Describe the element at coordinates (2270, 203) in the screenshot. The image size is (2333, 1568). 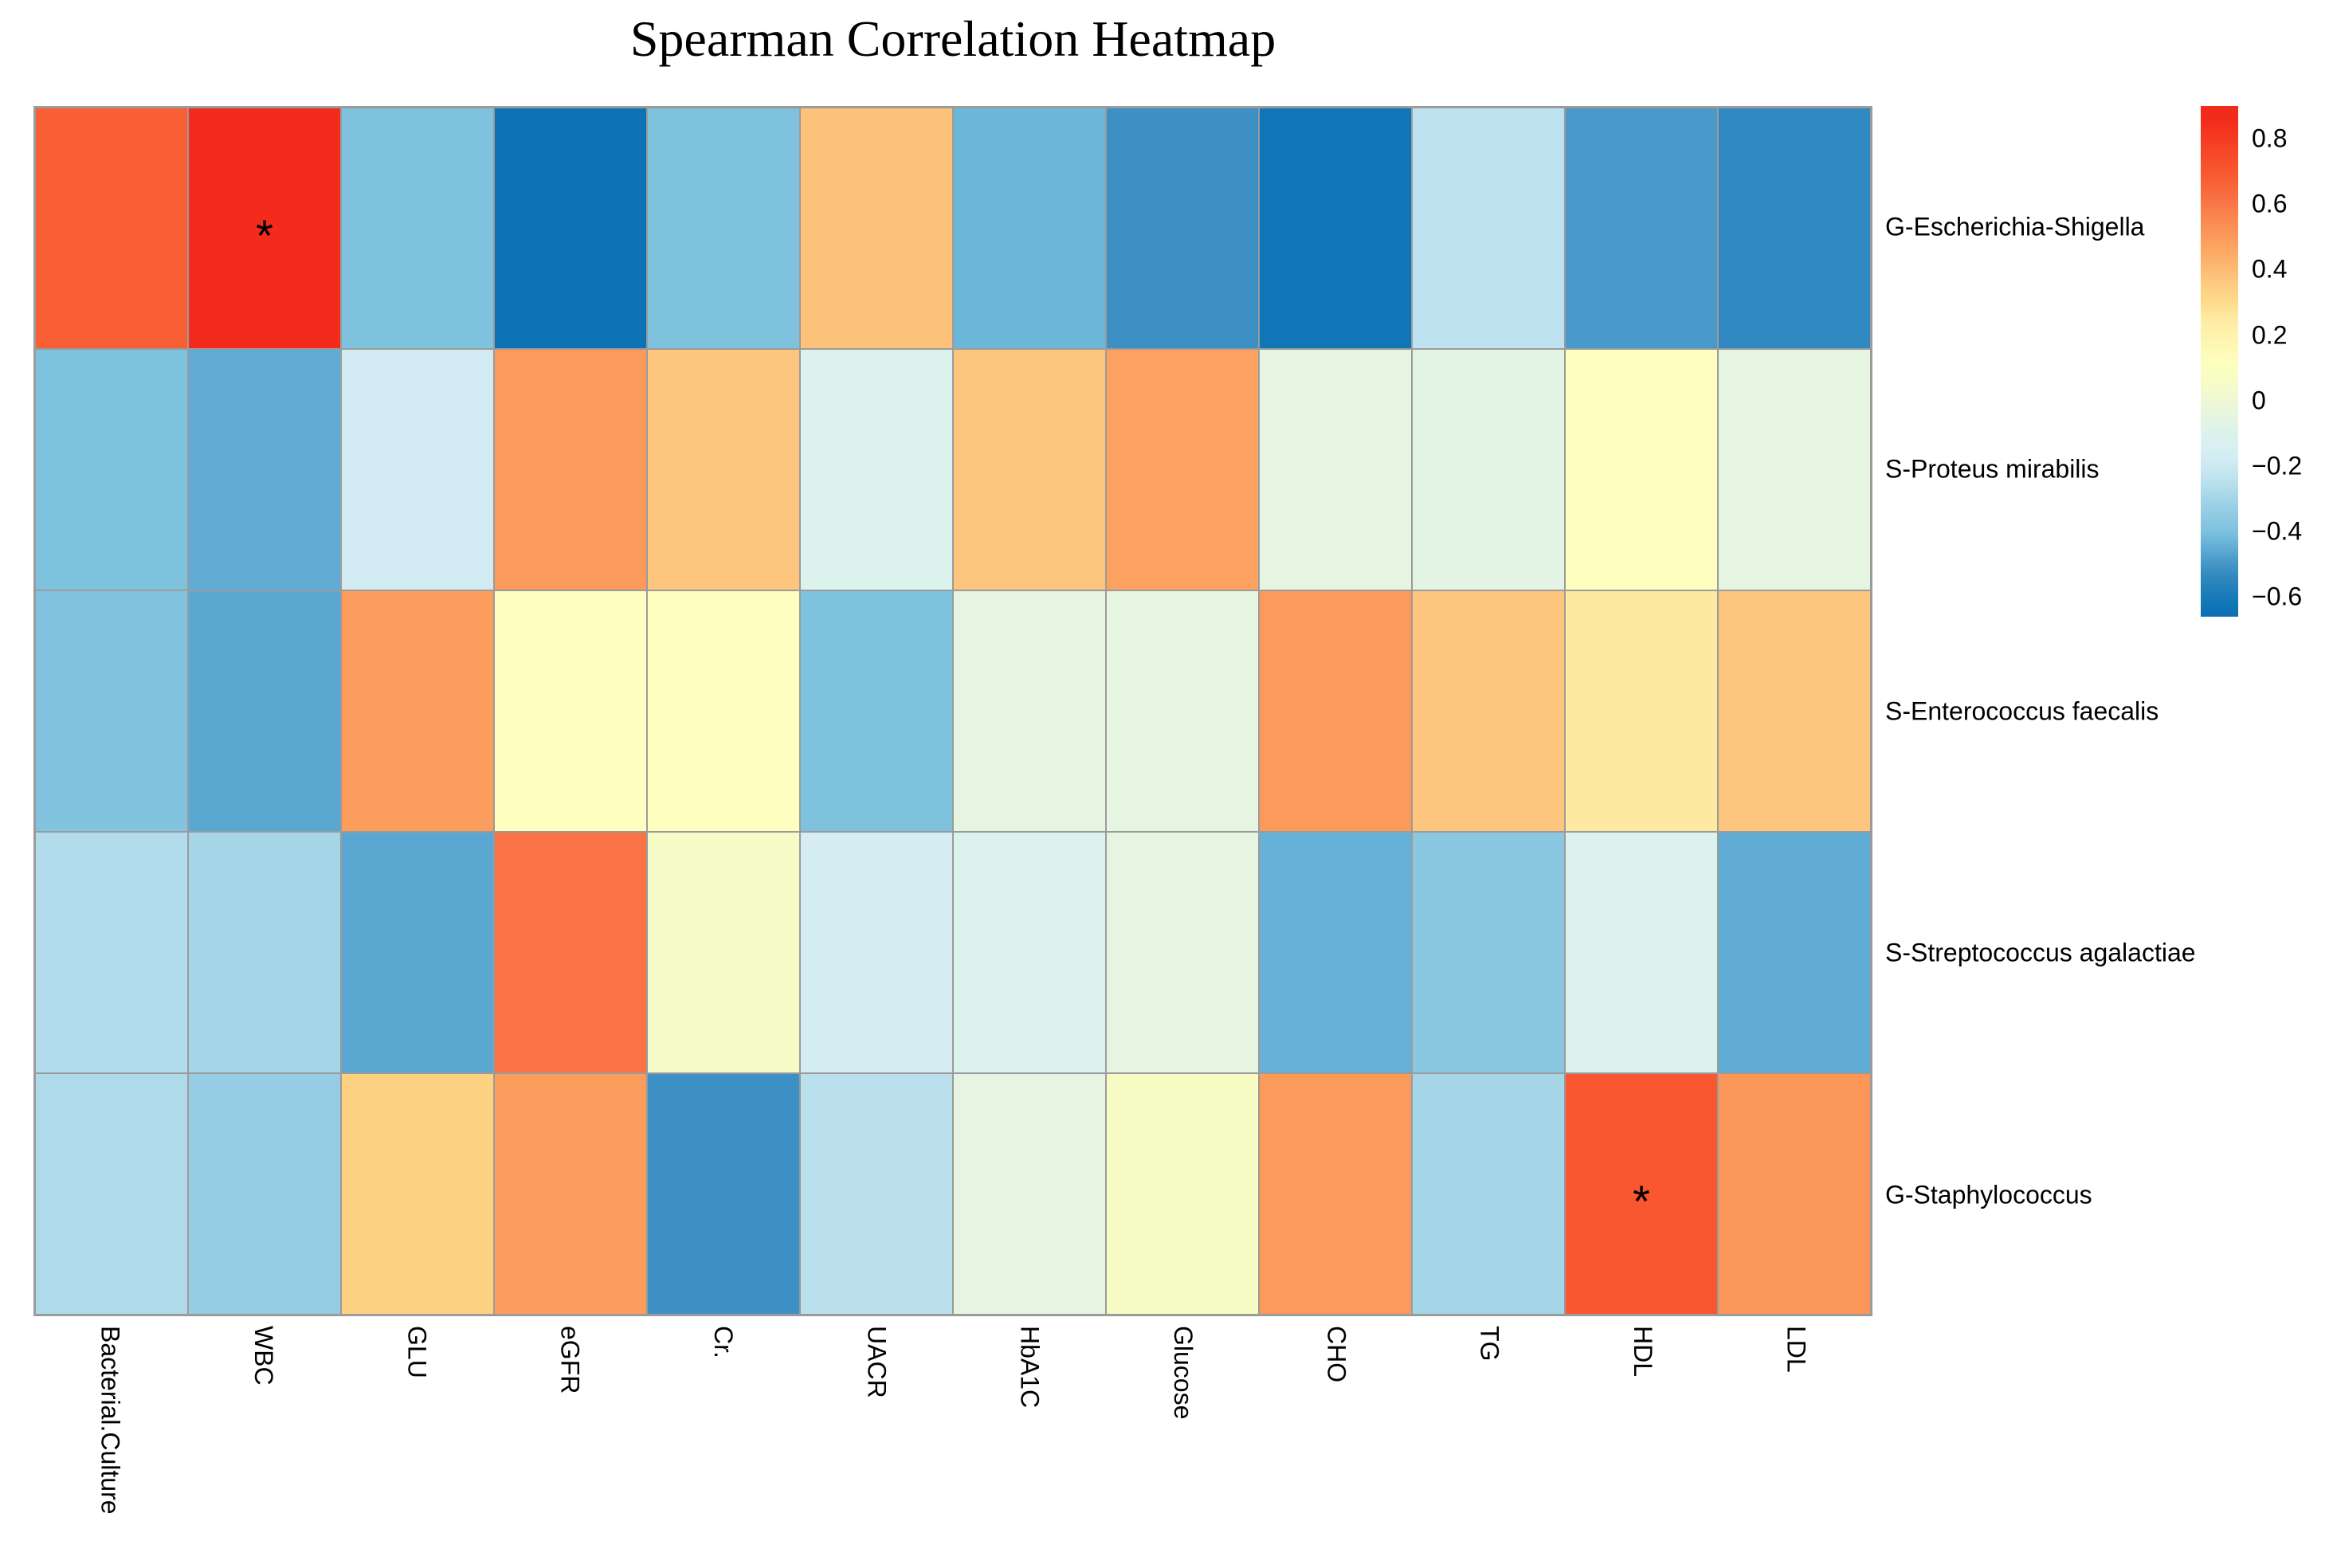
I see `colorbar-tick-label: 0.6` at that location.